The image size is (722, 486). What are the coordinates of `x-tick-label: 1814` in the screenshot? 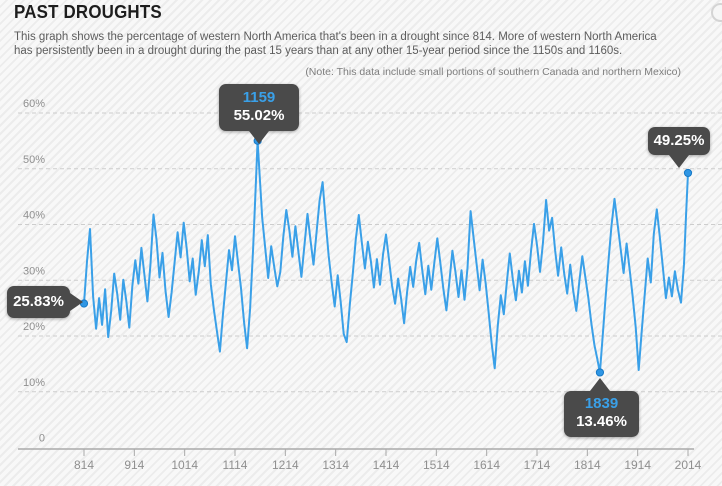 It's located at (587, 465).